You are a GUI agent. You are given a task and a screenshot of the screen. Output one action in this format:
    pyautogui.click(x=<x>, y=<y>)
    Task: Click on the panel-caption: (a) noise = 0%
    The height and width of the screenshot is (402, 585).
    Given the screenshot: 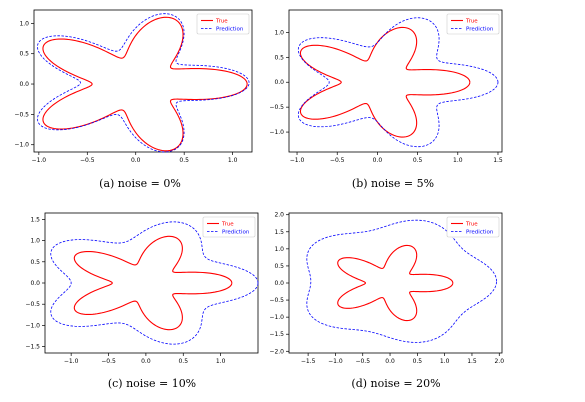 What is the action you would take?
    pyautogui.click(x=140, y=183)
    